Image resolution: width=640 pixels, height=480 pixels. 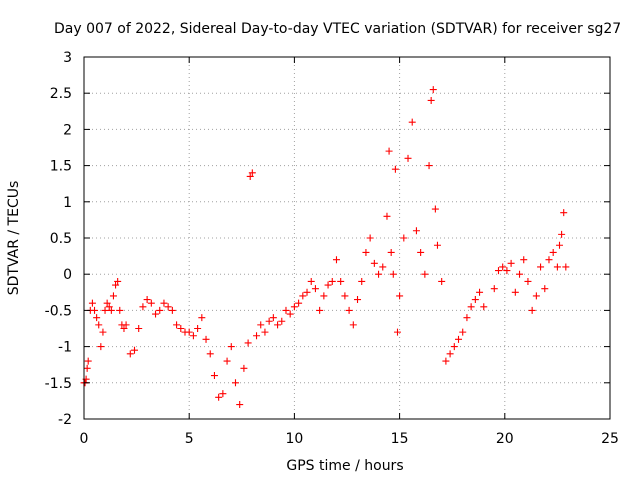 I want to click on y-tick-label: 1, so click(x=67, y=203).